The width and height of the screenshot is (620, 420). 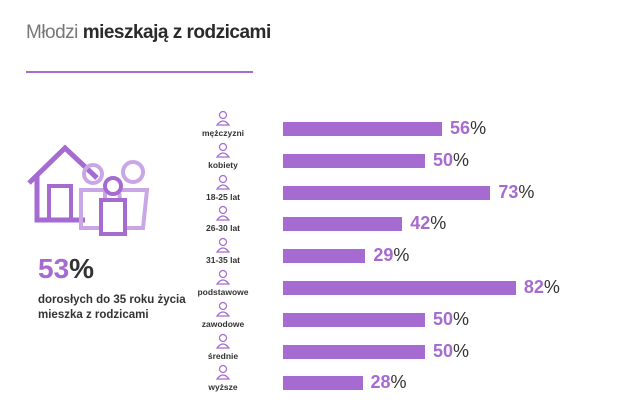 I want to click on category-text: kobiety, so click(x=223, y=164).